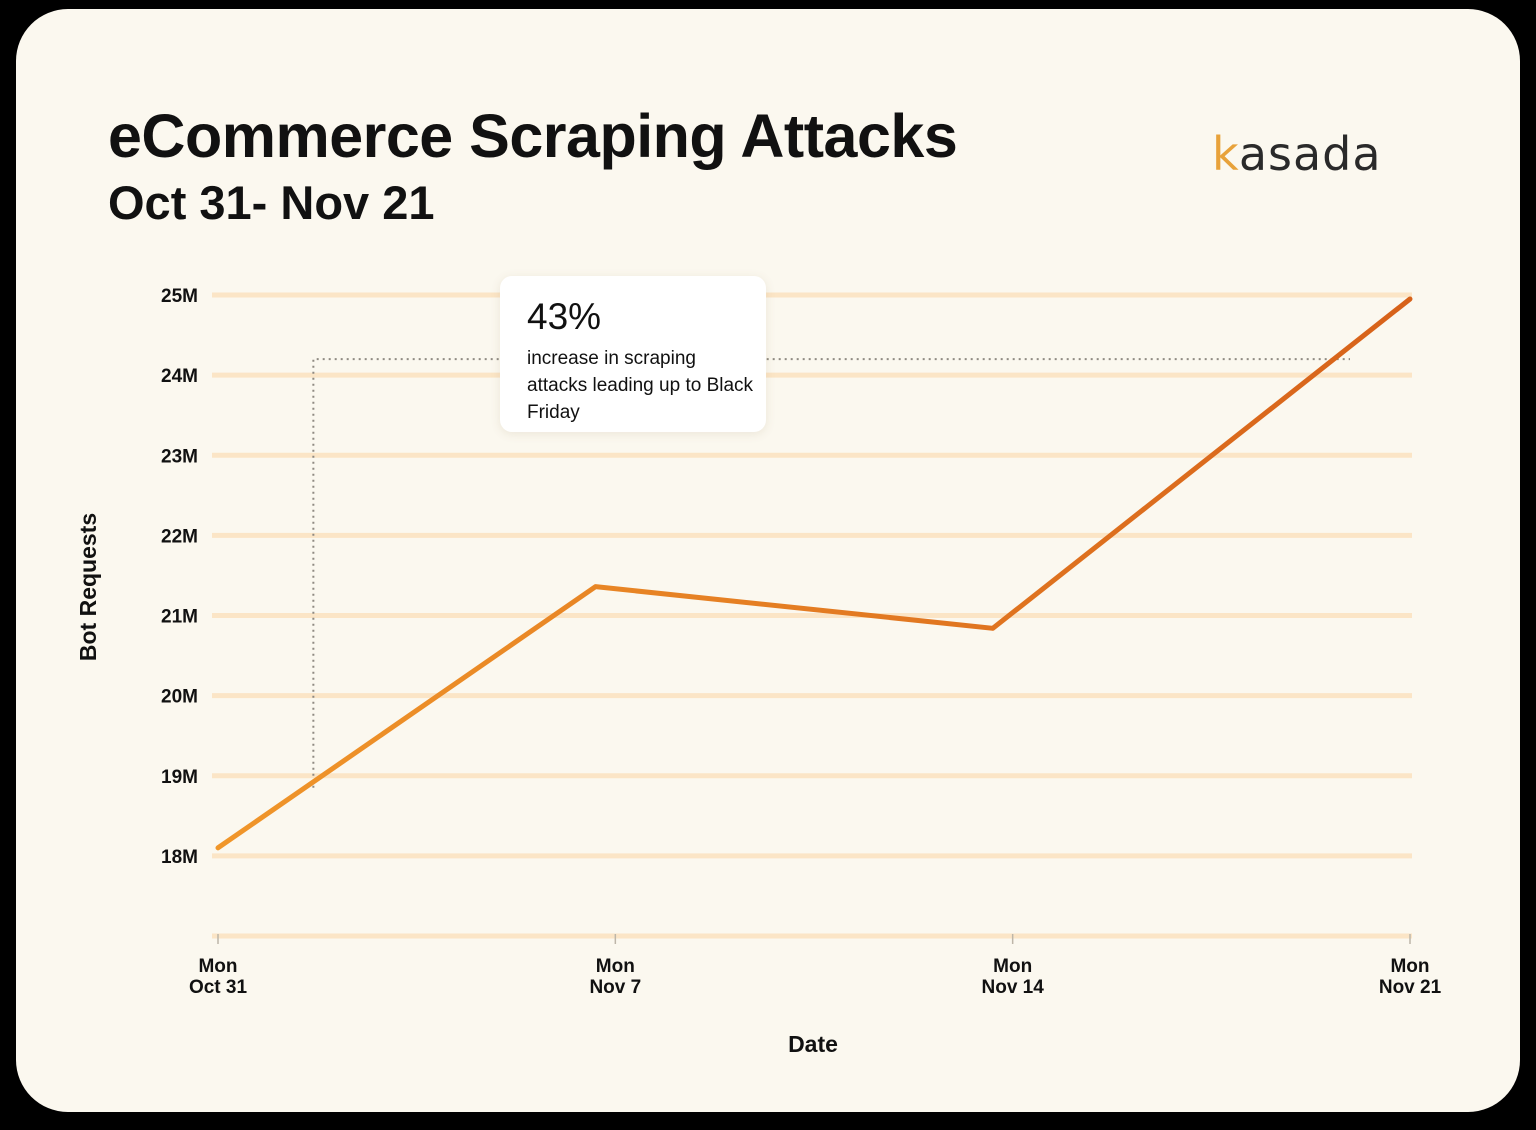 This screenshot has height=1130, width=1536. Describe the element at coordinates (179, 536) in the screenshot. I see `y-tick-label: 22M` at that location.